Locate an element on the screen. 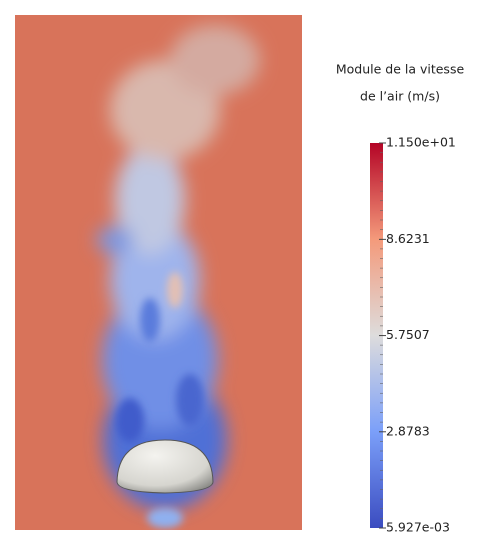 The width and height of the screenshot is (490, 546). tick-label: 2.8783 is located at coordinates (408, 430).